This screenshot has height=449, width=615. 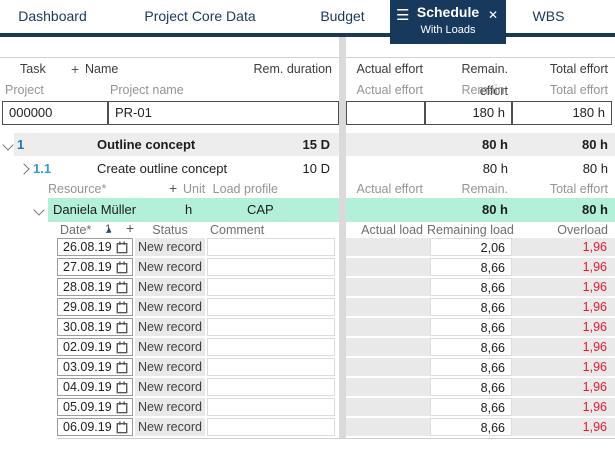 I want to click on col-header-project-total-effort: Total effort, so click(x=578, y=90).